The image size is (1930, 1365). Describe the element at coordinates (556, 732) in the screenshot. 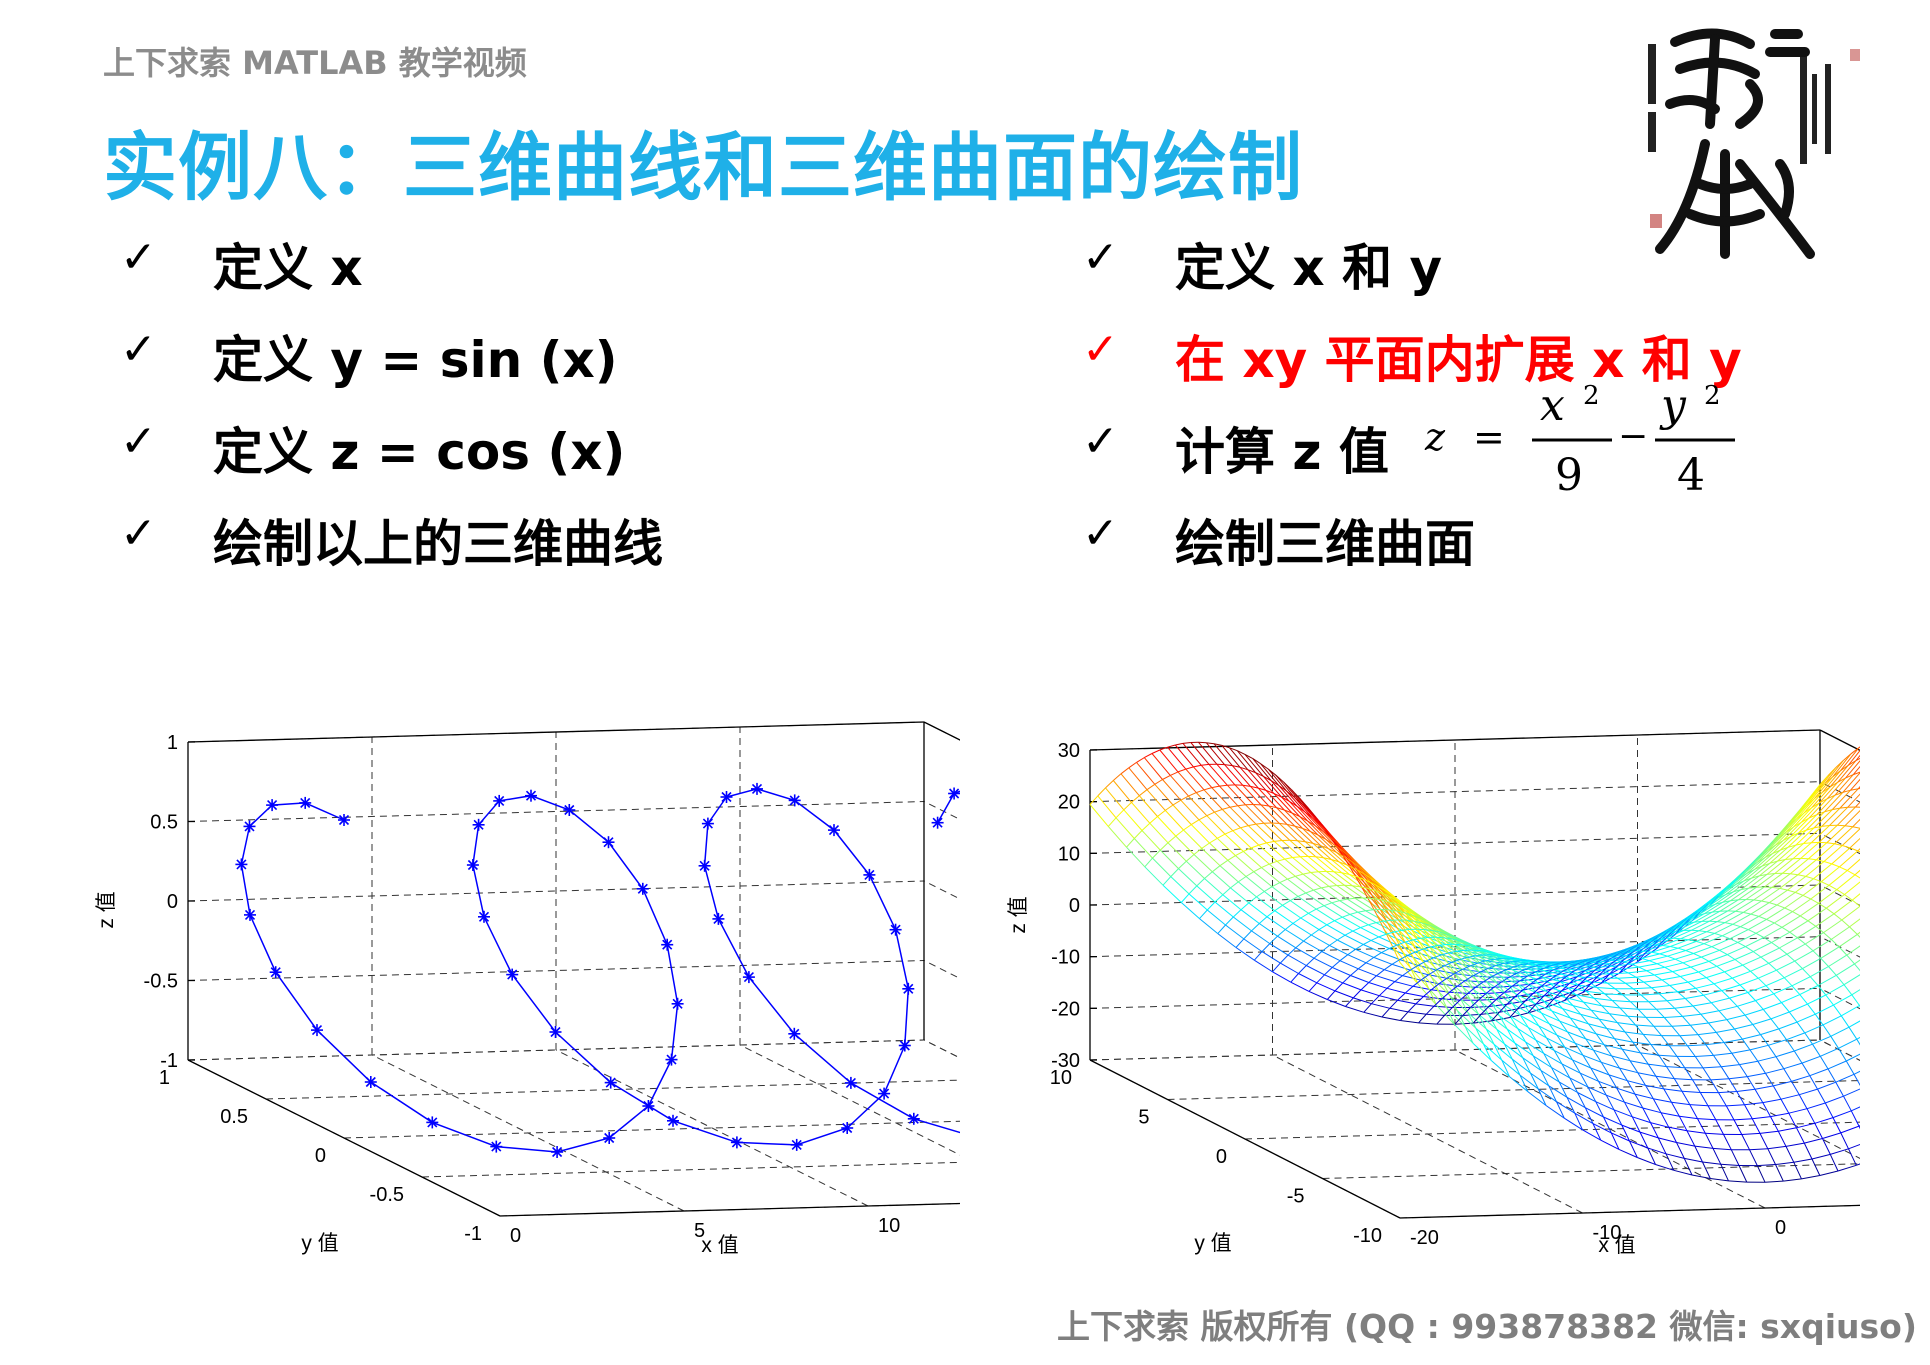

I see `box-edge` at that location.